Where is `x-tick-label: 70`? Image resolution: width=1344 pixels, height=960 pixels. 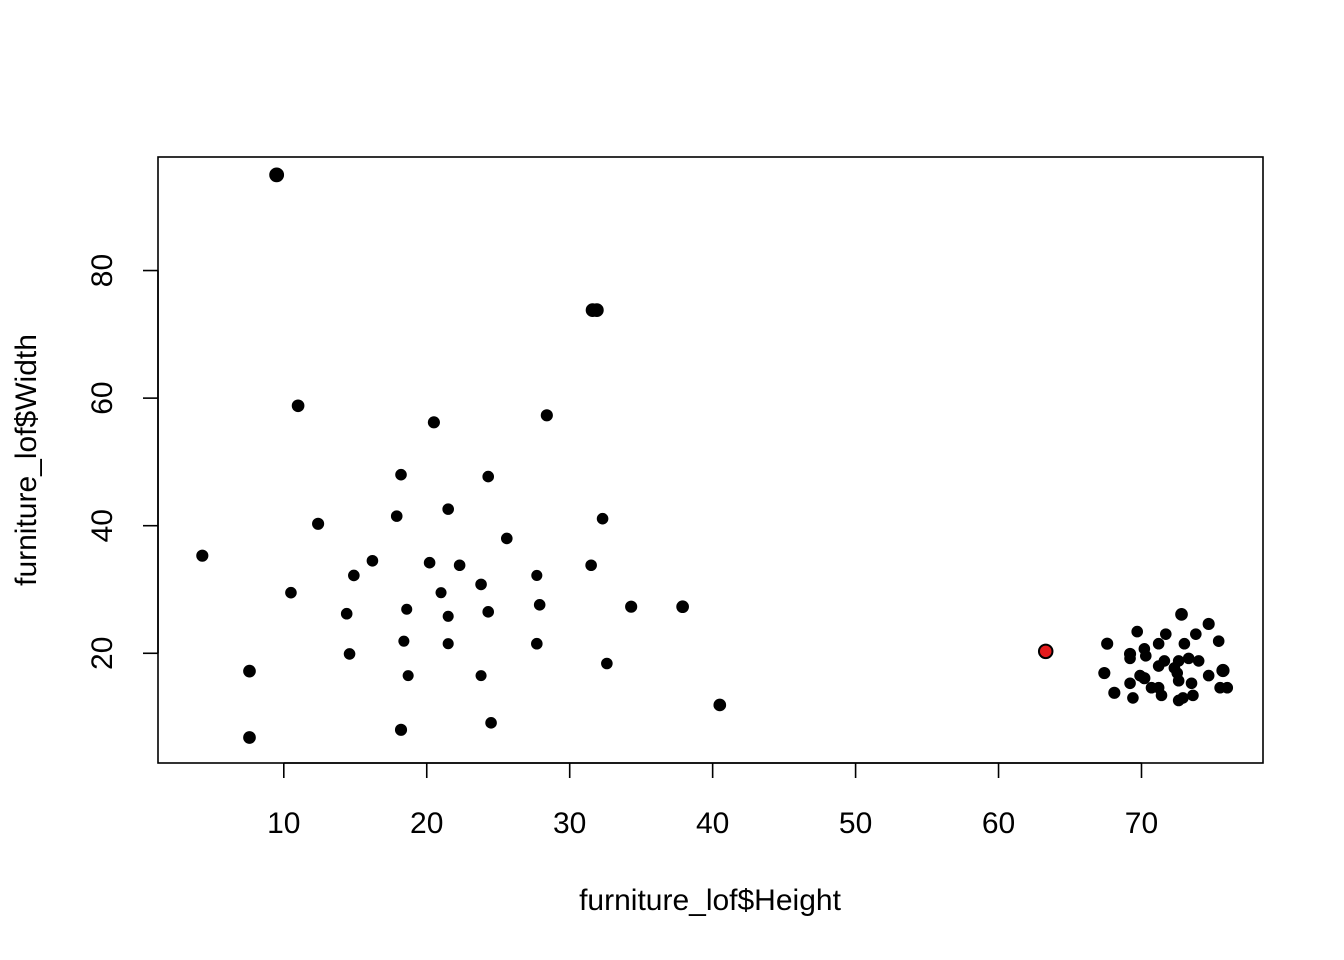
x-tick-label: 70 is located at coordinates (1141, 823).